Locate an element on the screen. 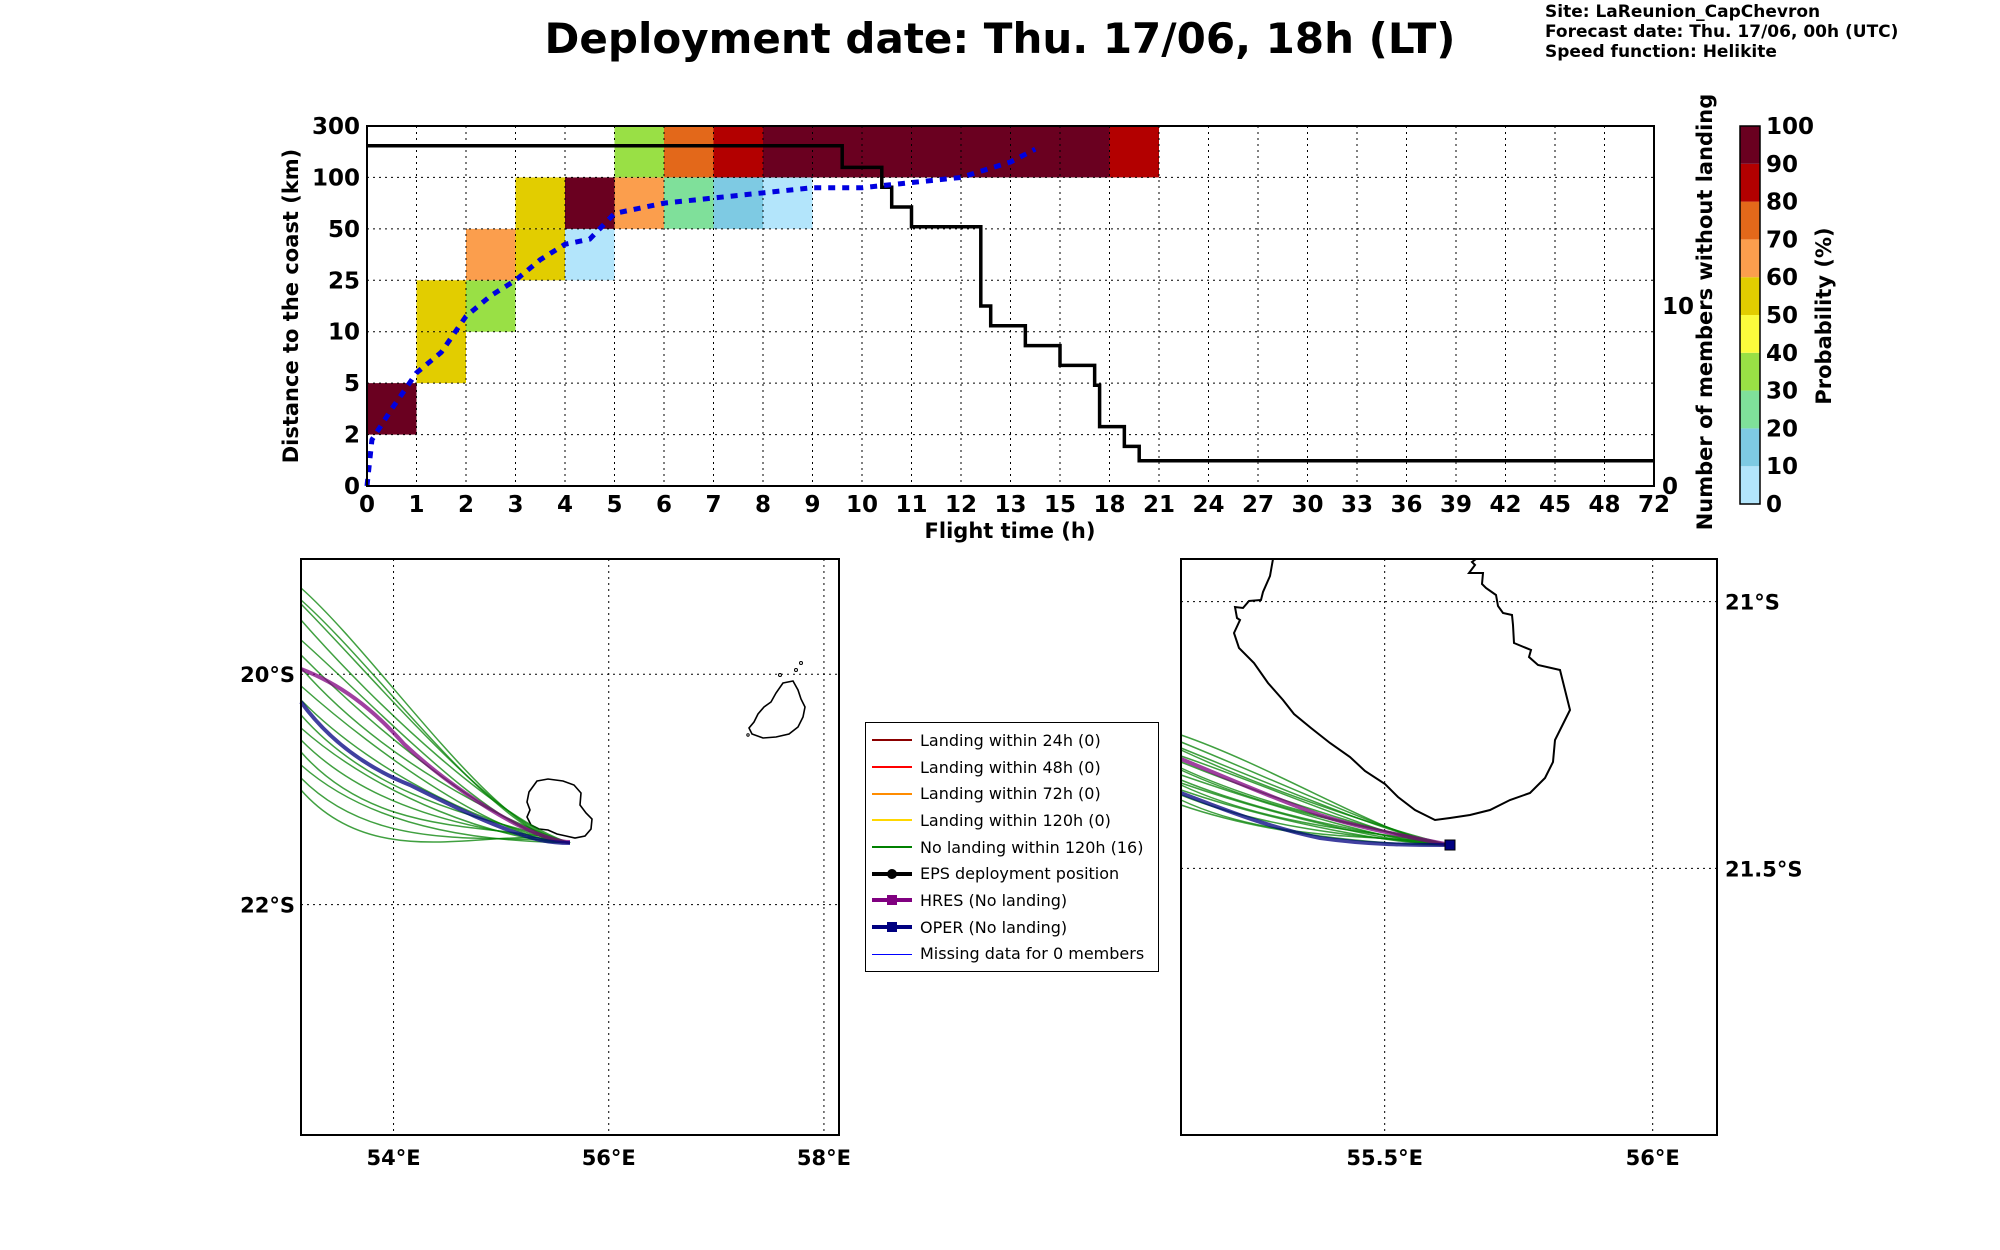 This screenshot has width=2000, height=1250. x-tick-label: 12 is located at coordinates (961, 505).